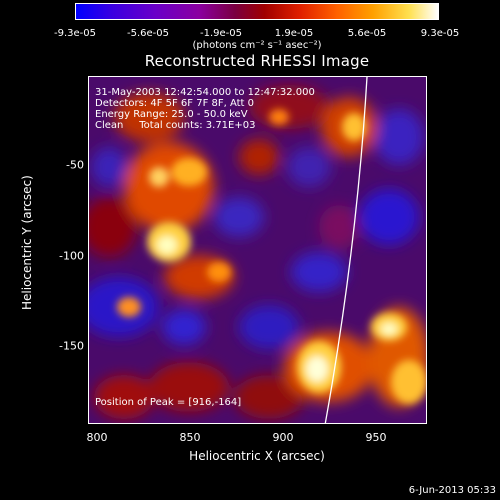 Image resolution: width=500 pixels, height=500 pixels. Describe the element at coordinates (257, 61) in the screenshot. I see `image-title: Reconstructed RHESSI Image` at that location.